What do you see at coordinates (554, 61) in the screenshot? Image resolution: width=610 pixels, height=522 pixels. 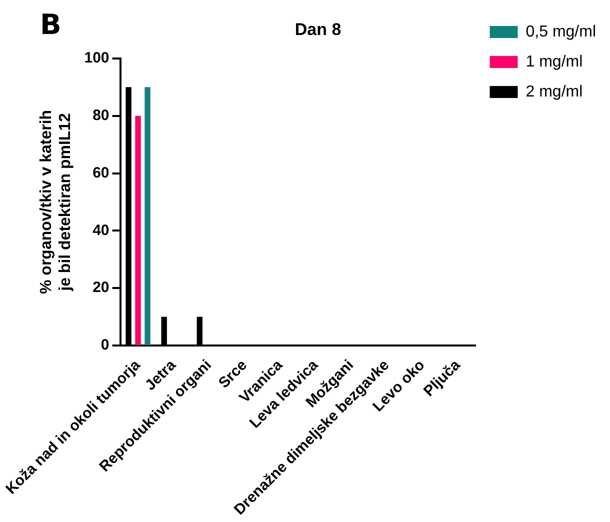 I see `legend-label: 1 mg/ml` at bounding box center [554, 61].